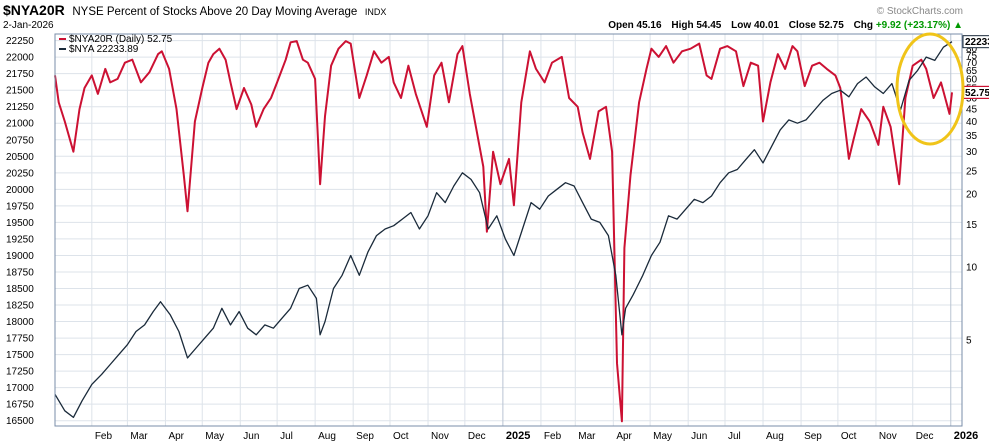 The height and width of the screenshot is (448, 989). Describe the element at coordinates (913, 25) in the screenshot. I see `change-value: +9.92 (+23.17%)` at that location.